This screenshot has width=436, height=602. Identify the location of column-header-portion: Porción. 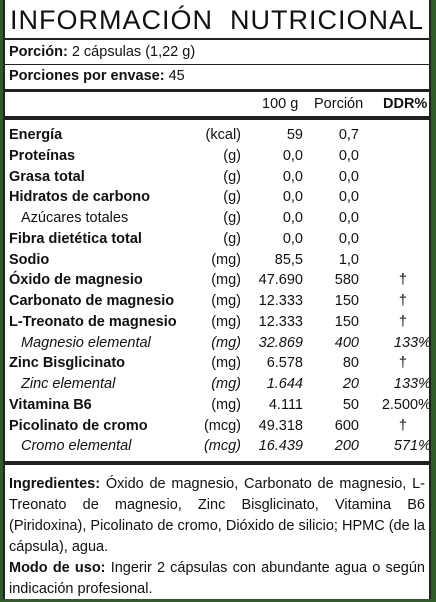
(339, 104).